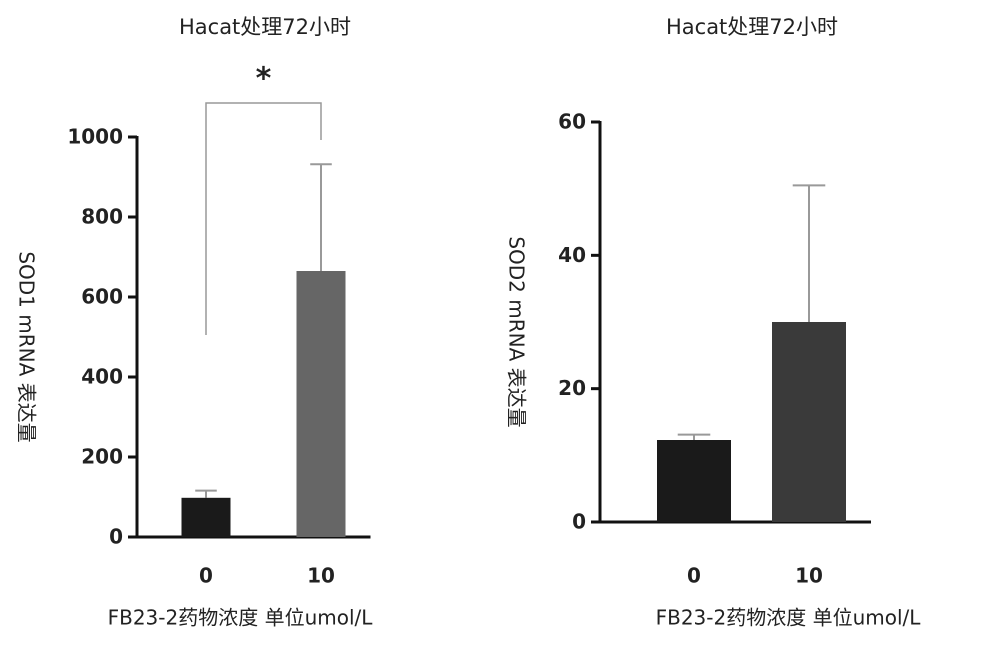 The image size is (1000, 651). What do you see at coordinates (102, 377) in the screenshot?
I see `y-tick-label: 400` at bounding box center [102, 377].